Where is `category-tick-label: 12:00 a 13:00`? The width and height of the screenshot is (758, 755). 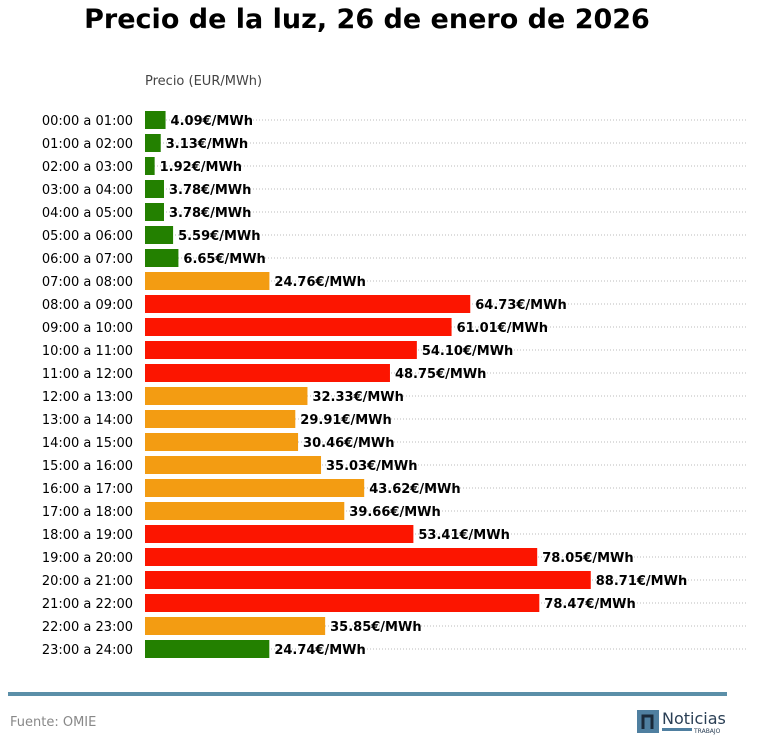
category-tick-label: 12:00 a 13:00 is located at coordinates (87, 397).